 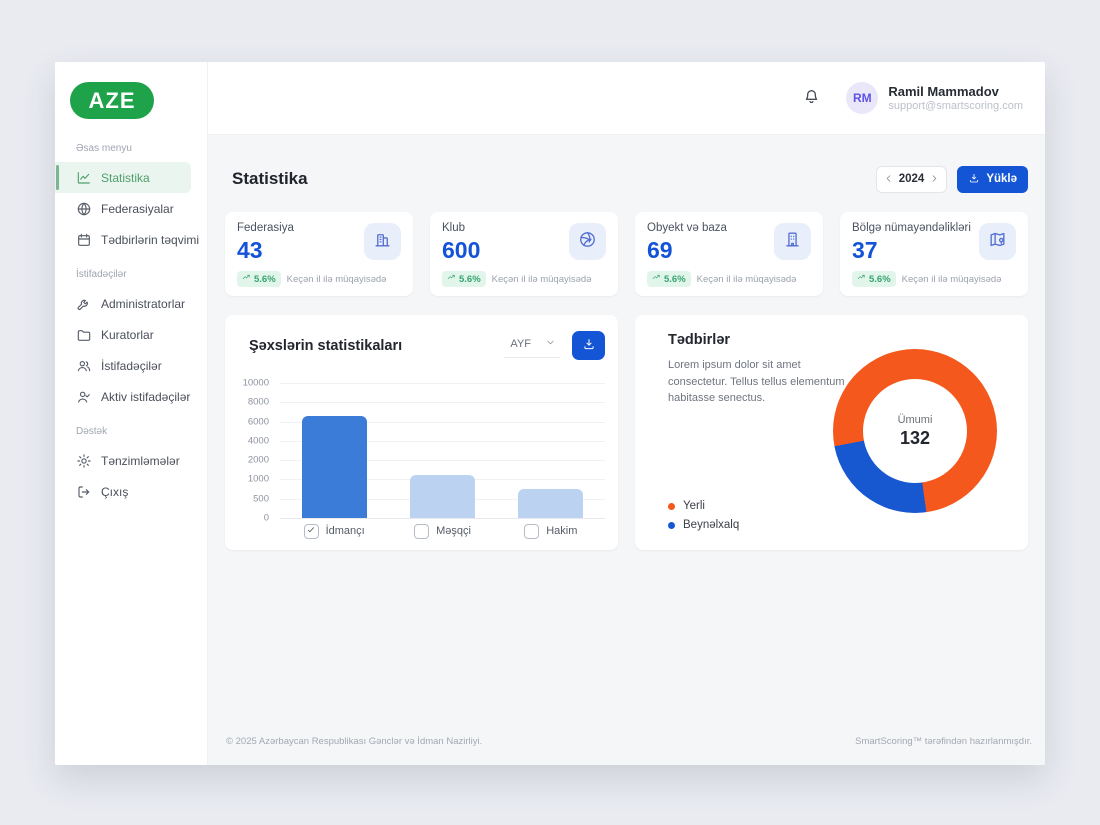 What do you see at coordinates (115, 491) in the screenshot?
I see `sidebar-item-label: Çıxış` at bounding box center [115, 491].